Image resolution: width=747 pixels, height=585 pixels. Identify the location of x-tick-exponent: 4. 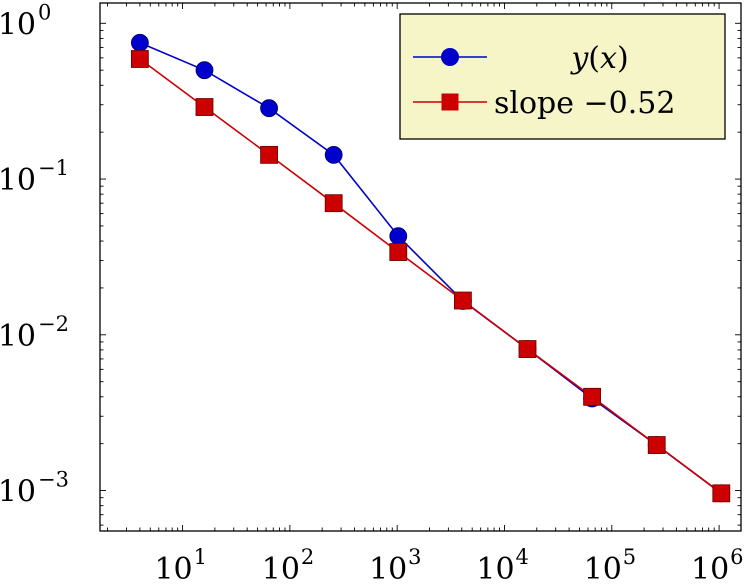
(521, 557).